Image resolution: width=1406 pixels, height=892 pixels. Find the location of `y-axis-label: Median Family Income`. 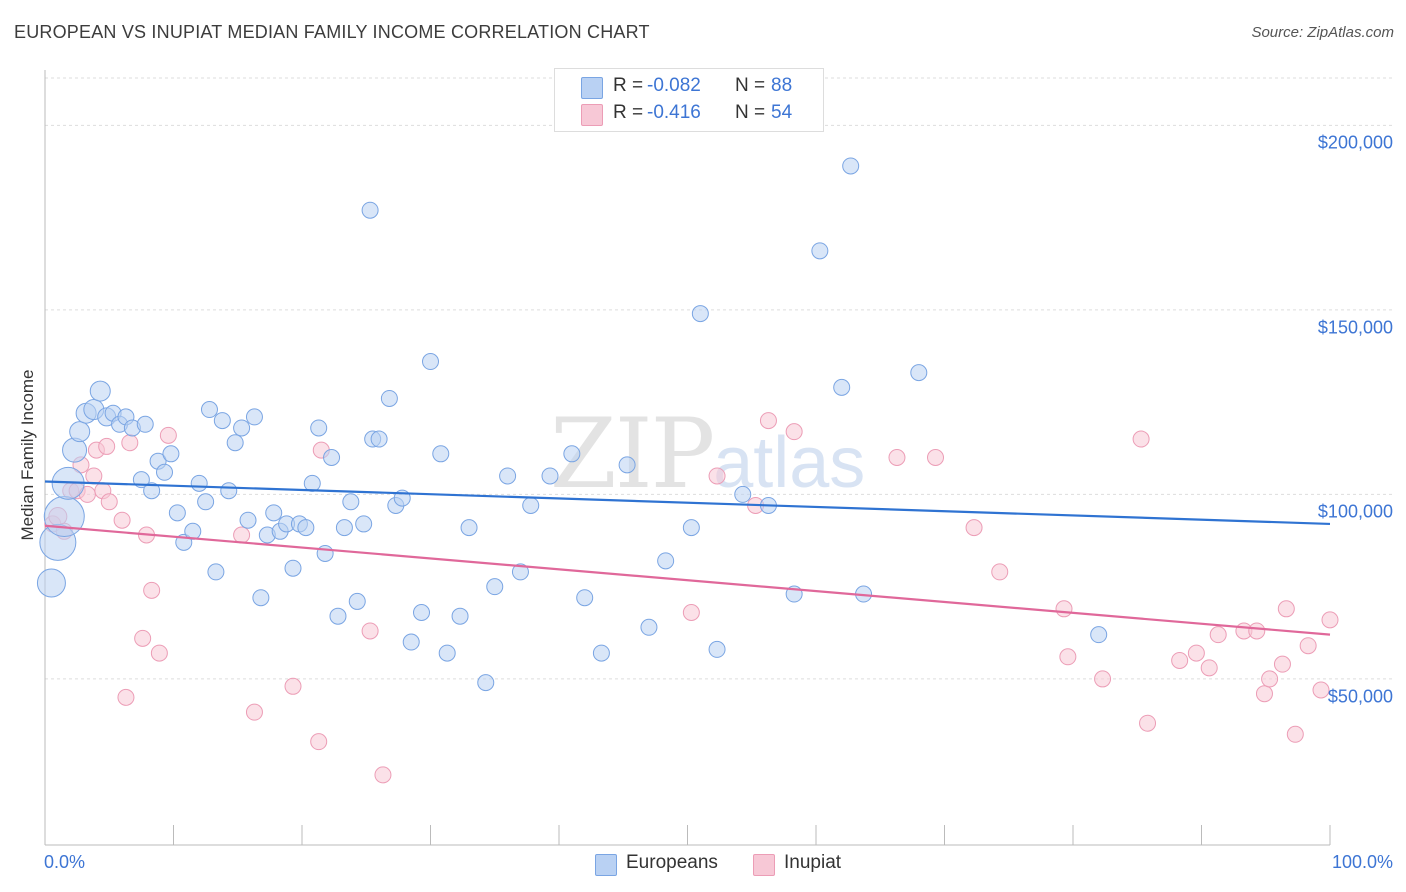

y-axis-label: Median Family Income is located at coordinates (27, 455).